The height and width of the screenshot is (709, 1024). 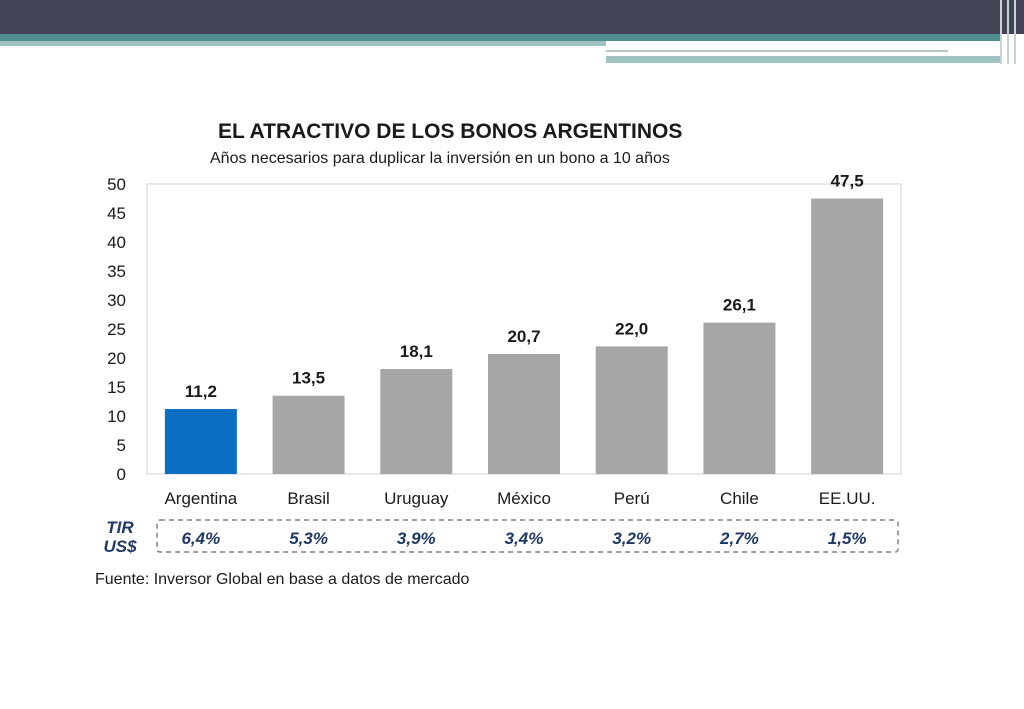 I want to click on bar-value-label: 11,2, so click(x=201, y=391).